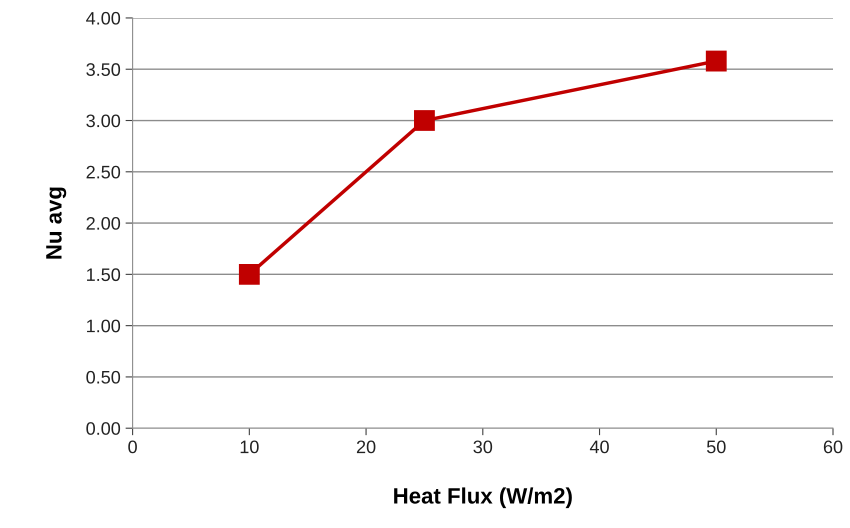 The width and height of the screenshot is (850, 528). What do you see at coordinates (103, 275) in the screenshot?
I see `y-tick-label: 1.50` at bounding box center [103, 275].